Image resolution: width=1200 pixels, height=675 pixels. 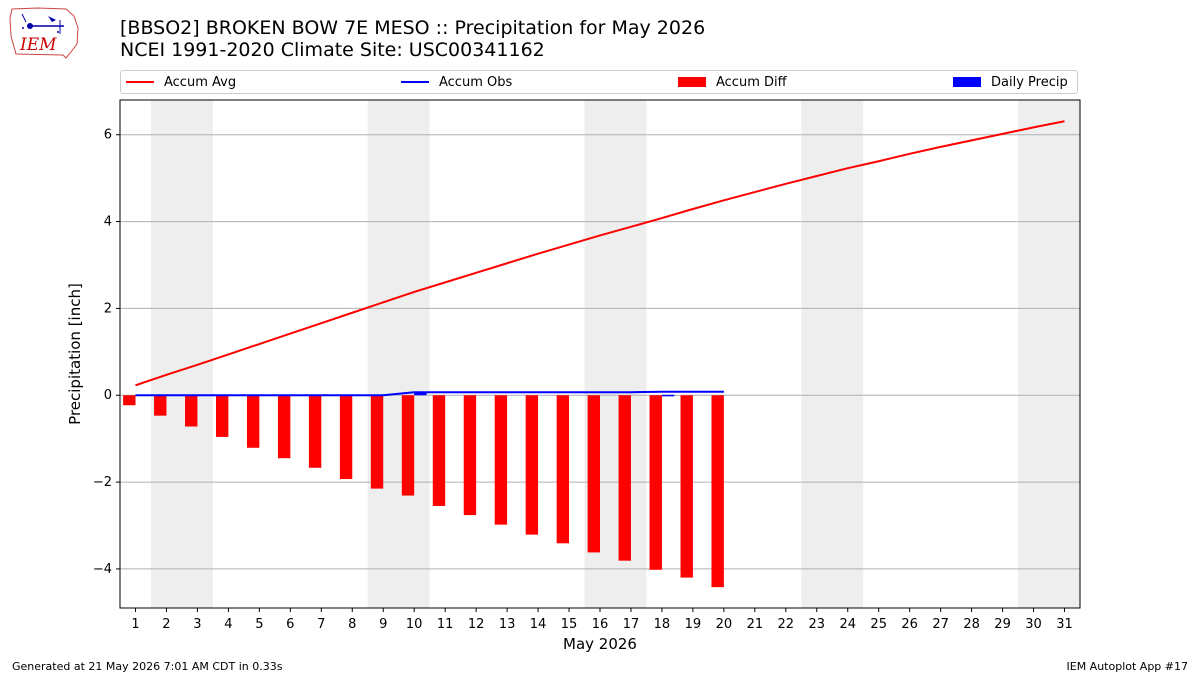 I want to click on legend-swatch-daily-precip, so click(x=967, y=82).